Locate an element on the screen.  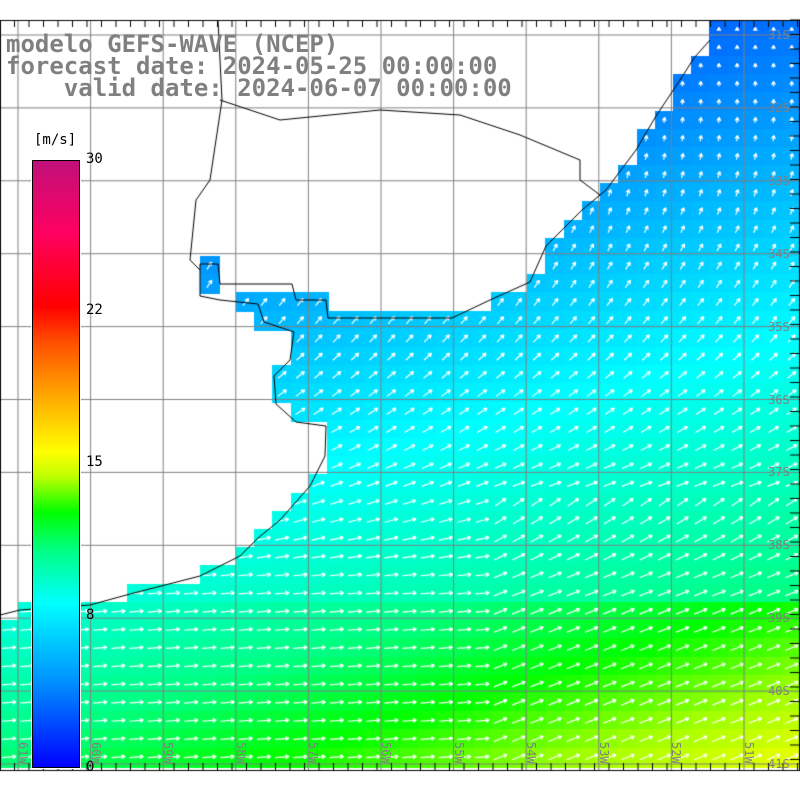
colorbar-label: 8 is located at coordinates (90, 615).